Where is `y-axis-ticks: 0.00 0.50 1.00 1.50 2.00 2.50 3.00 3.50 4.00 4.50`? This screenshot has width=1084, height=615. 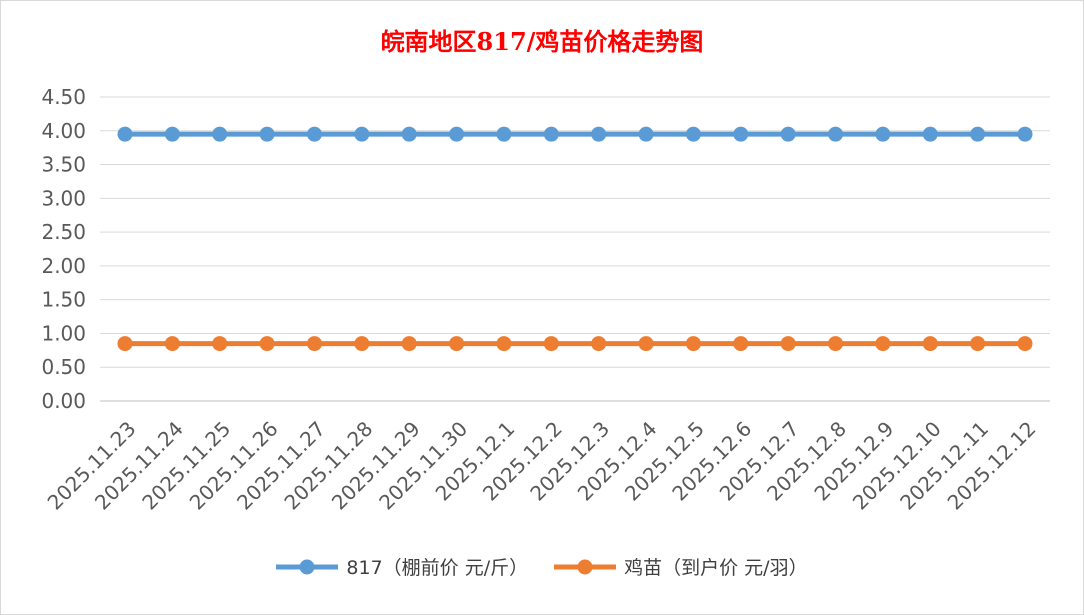 y-axis-ticks: 0.00 0.50 1.00 1.50 2.00 2.50 3.00 3.50 4.00 4.50 is located at coordinates (63, 249).